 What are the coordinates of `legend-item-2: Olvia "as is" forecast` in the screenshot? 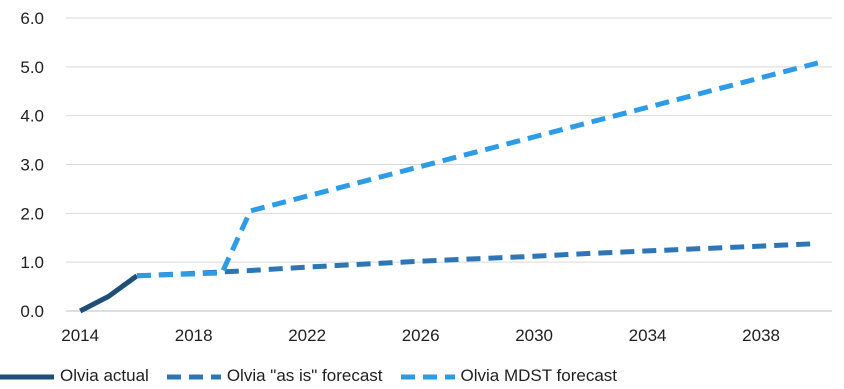 It's located at (274, 376).